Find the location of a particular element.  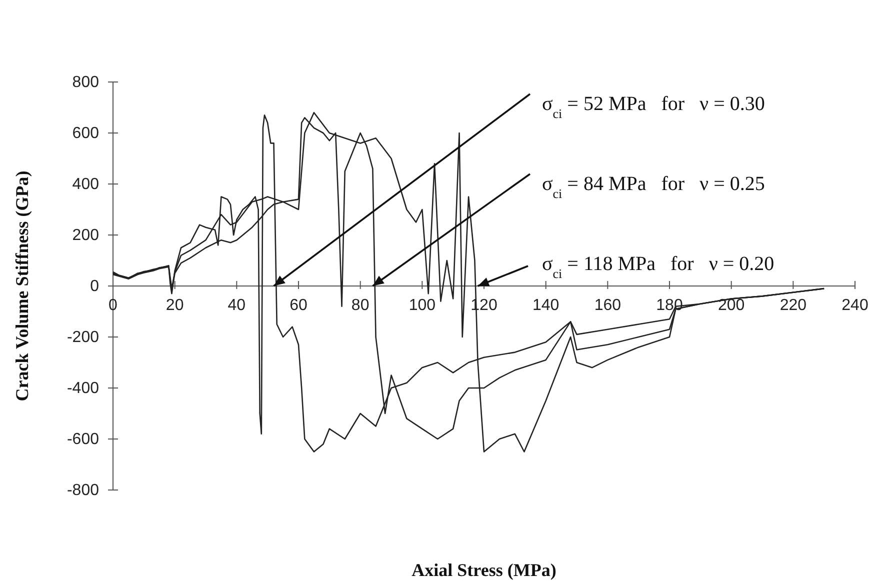

x-tick-label: 100 is located at coordinates (422, 305).